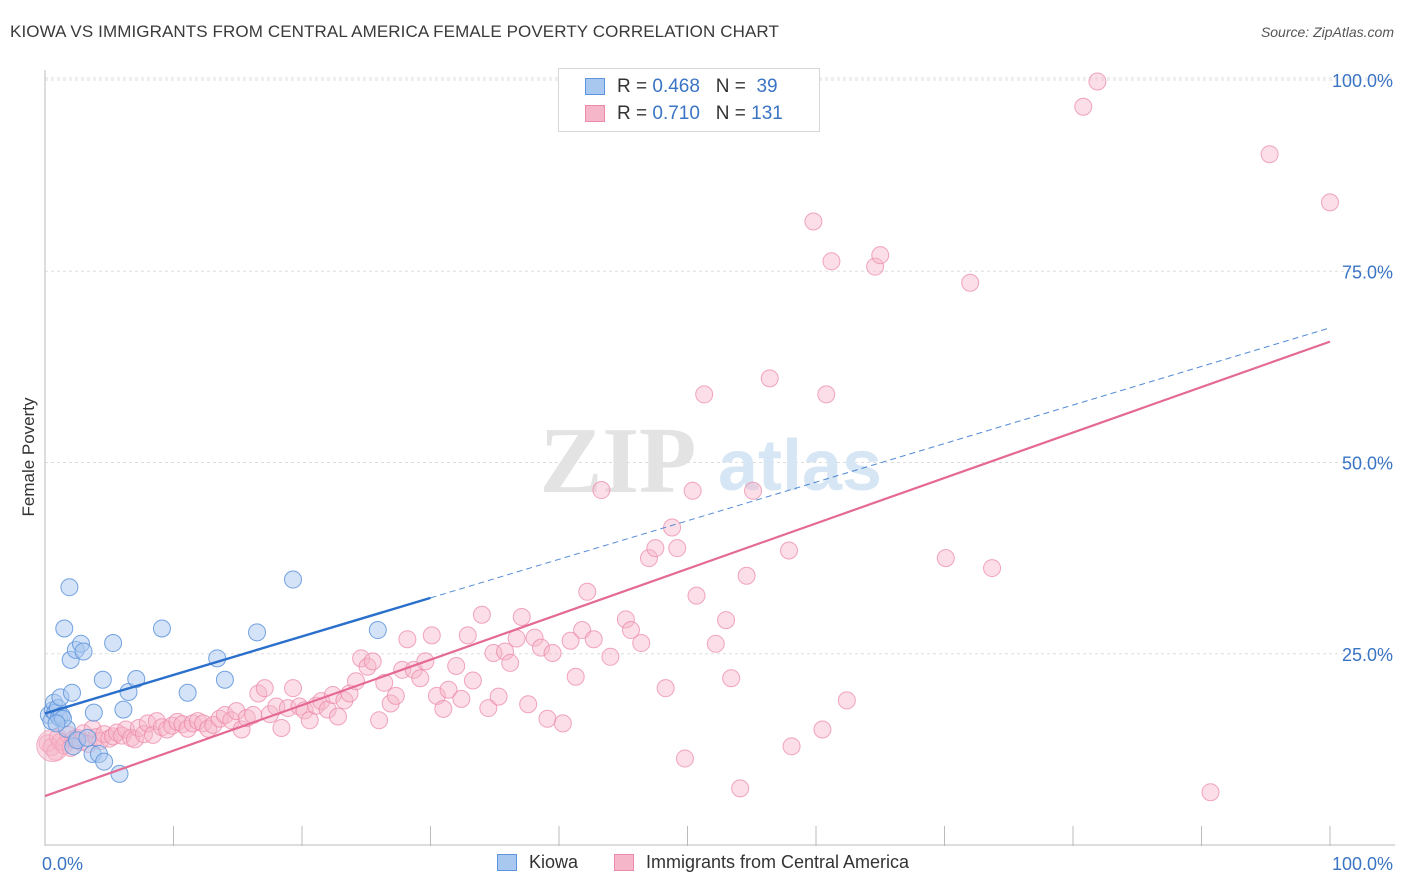 The width and height of the screenshot is (1406, 892). What do you see at coordinates (689, 113) in the screenshot?
I see `stats-row-immigrants: R = 0.710 N = 131` at bounding box center [689, 113].